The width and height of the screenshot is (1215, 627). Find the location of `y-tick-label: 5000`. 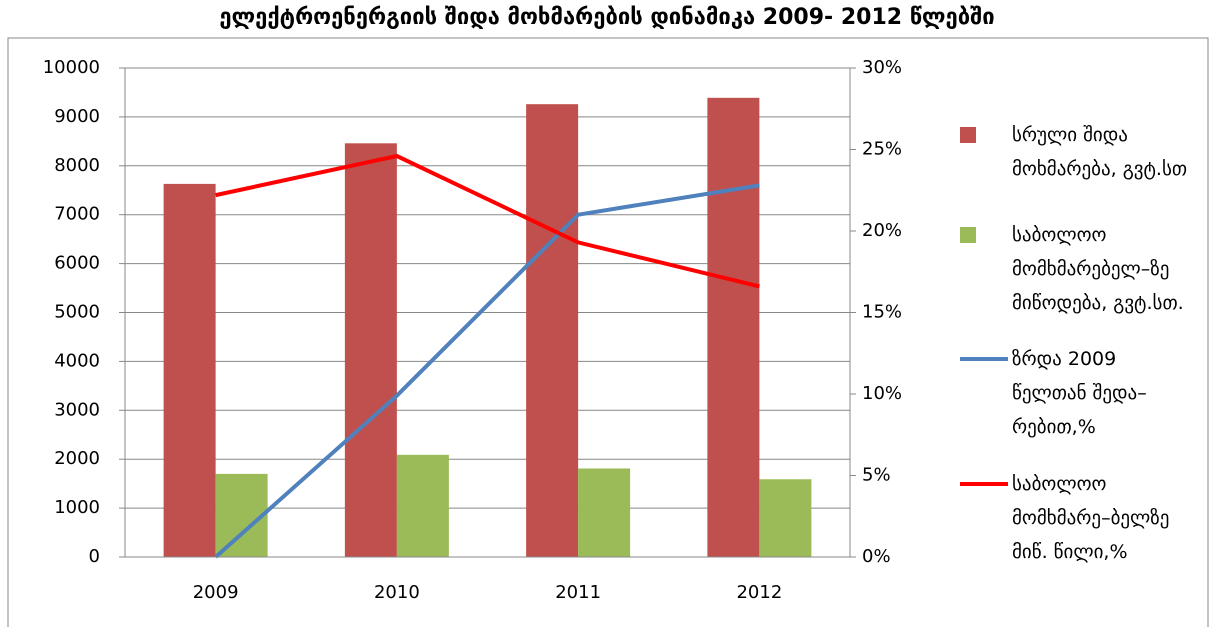

y-tick-label: 5000 is located at coordinates (77, 312).